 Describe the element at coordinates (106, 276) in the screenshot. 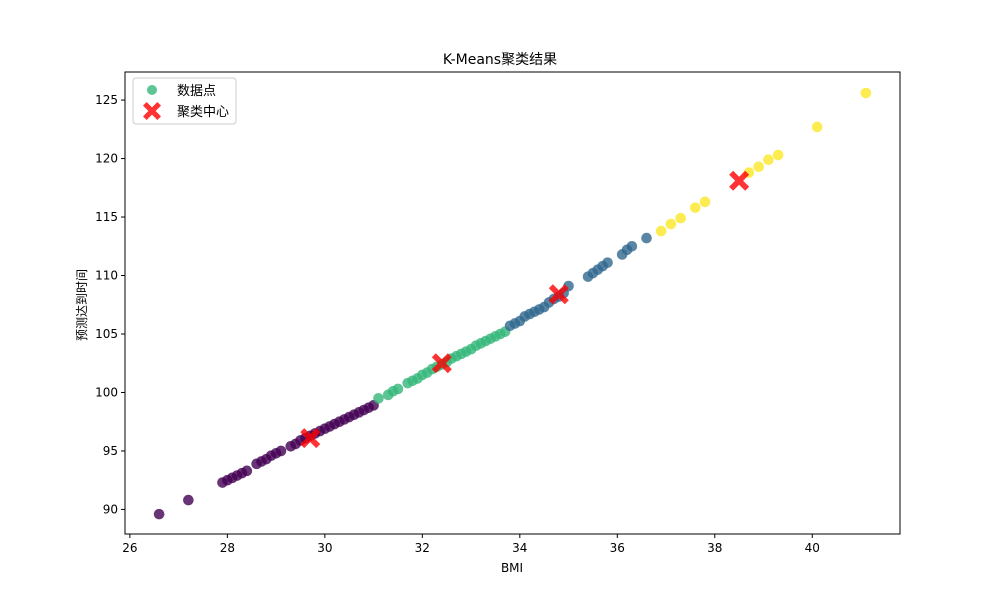

I see `y-tick-label: 110` at that location.